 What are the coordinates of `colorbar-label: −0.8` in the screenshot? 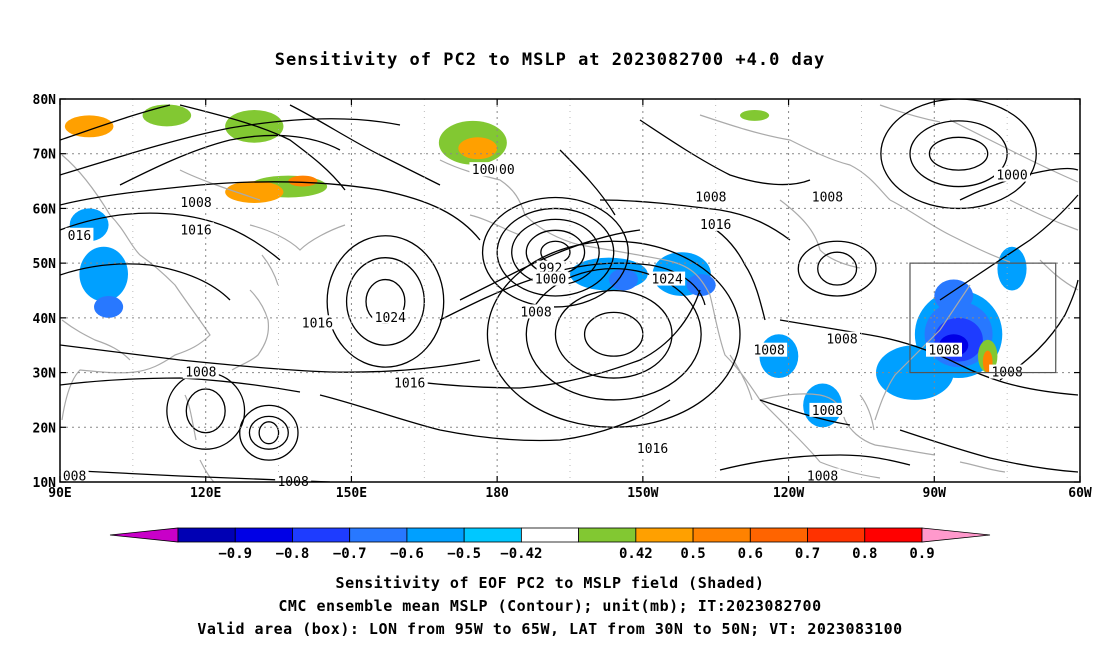 It's located at (293, 554).